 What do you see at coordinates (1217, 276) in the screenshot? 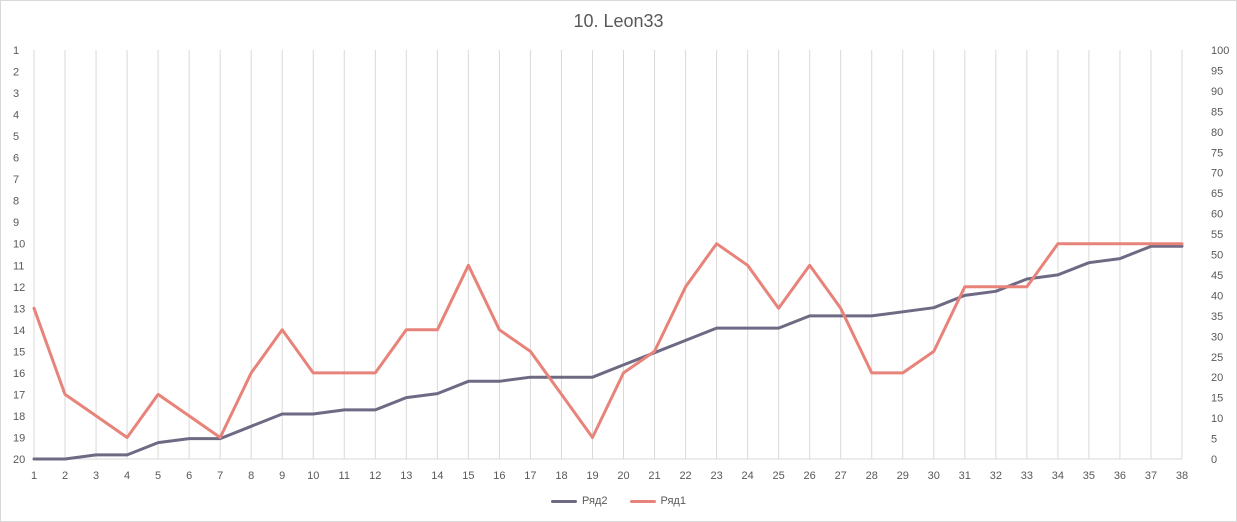
I see `right-y-tick-label: 45` at bounding box center [1217, 276].